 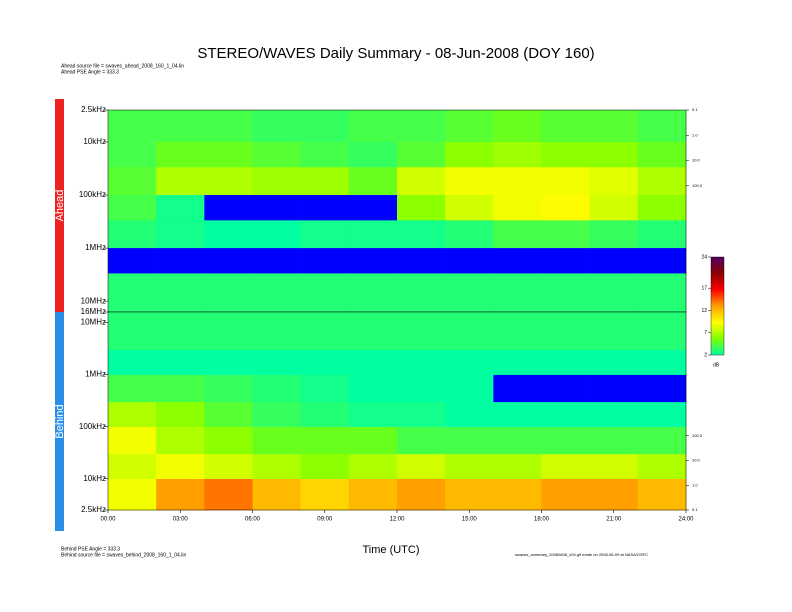 I want to click on x-tick-label: 06:00, so click(x=253, y=520).